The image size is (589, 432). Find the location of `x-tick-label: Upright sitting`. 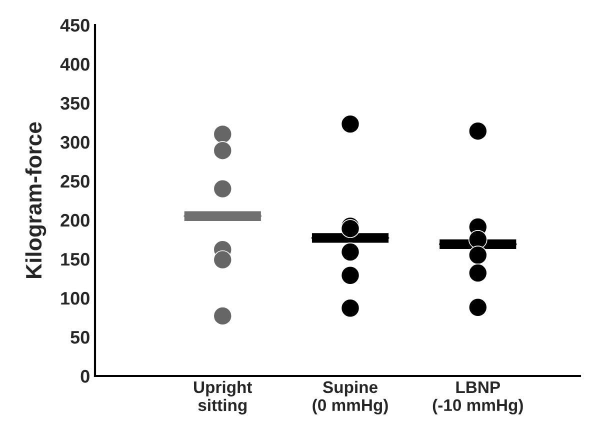

x-tick-label: Upright sitting is located at coordinates (223, 397).